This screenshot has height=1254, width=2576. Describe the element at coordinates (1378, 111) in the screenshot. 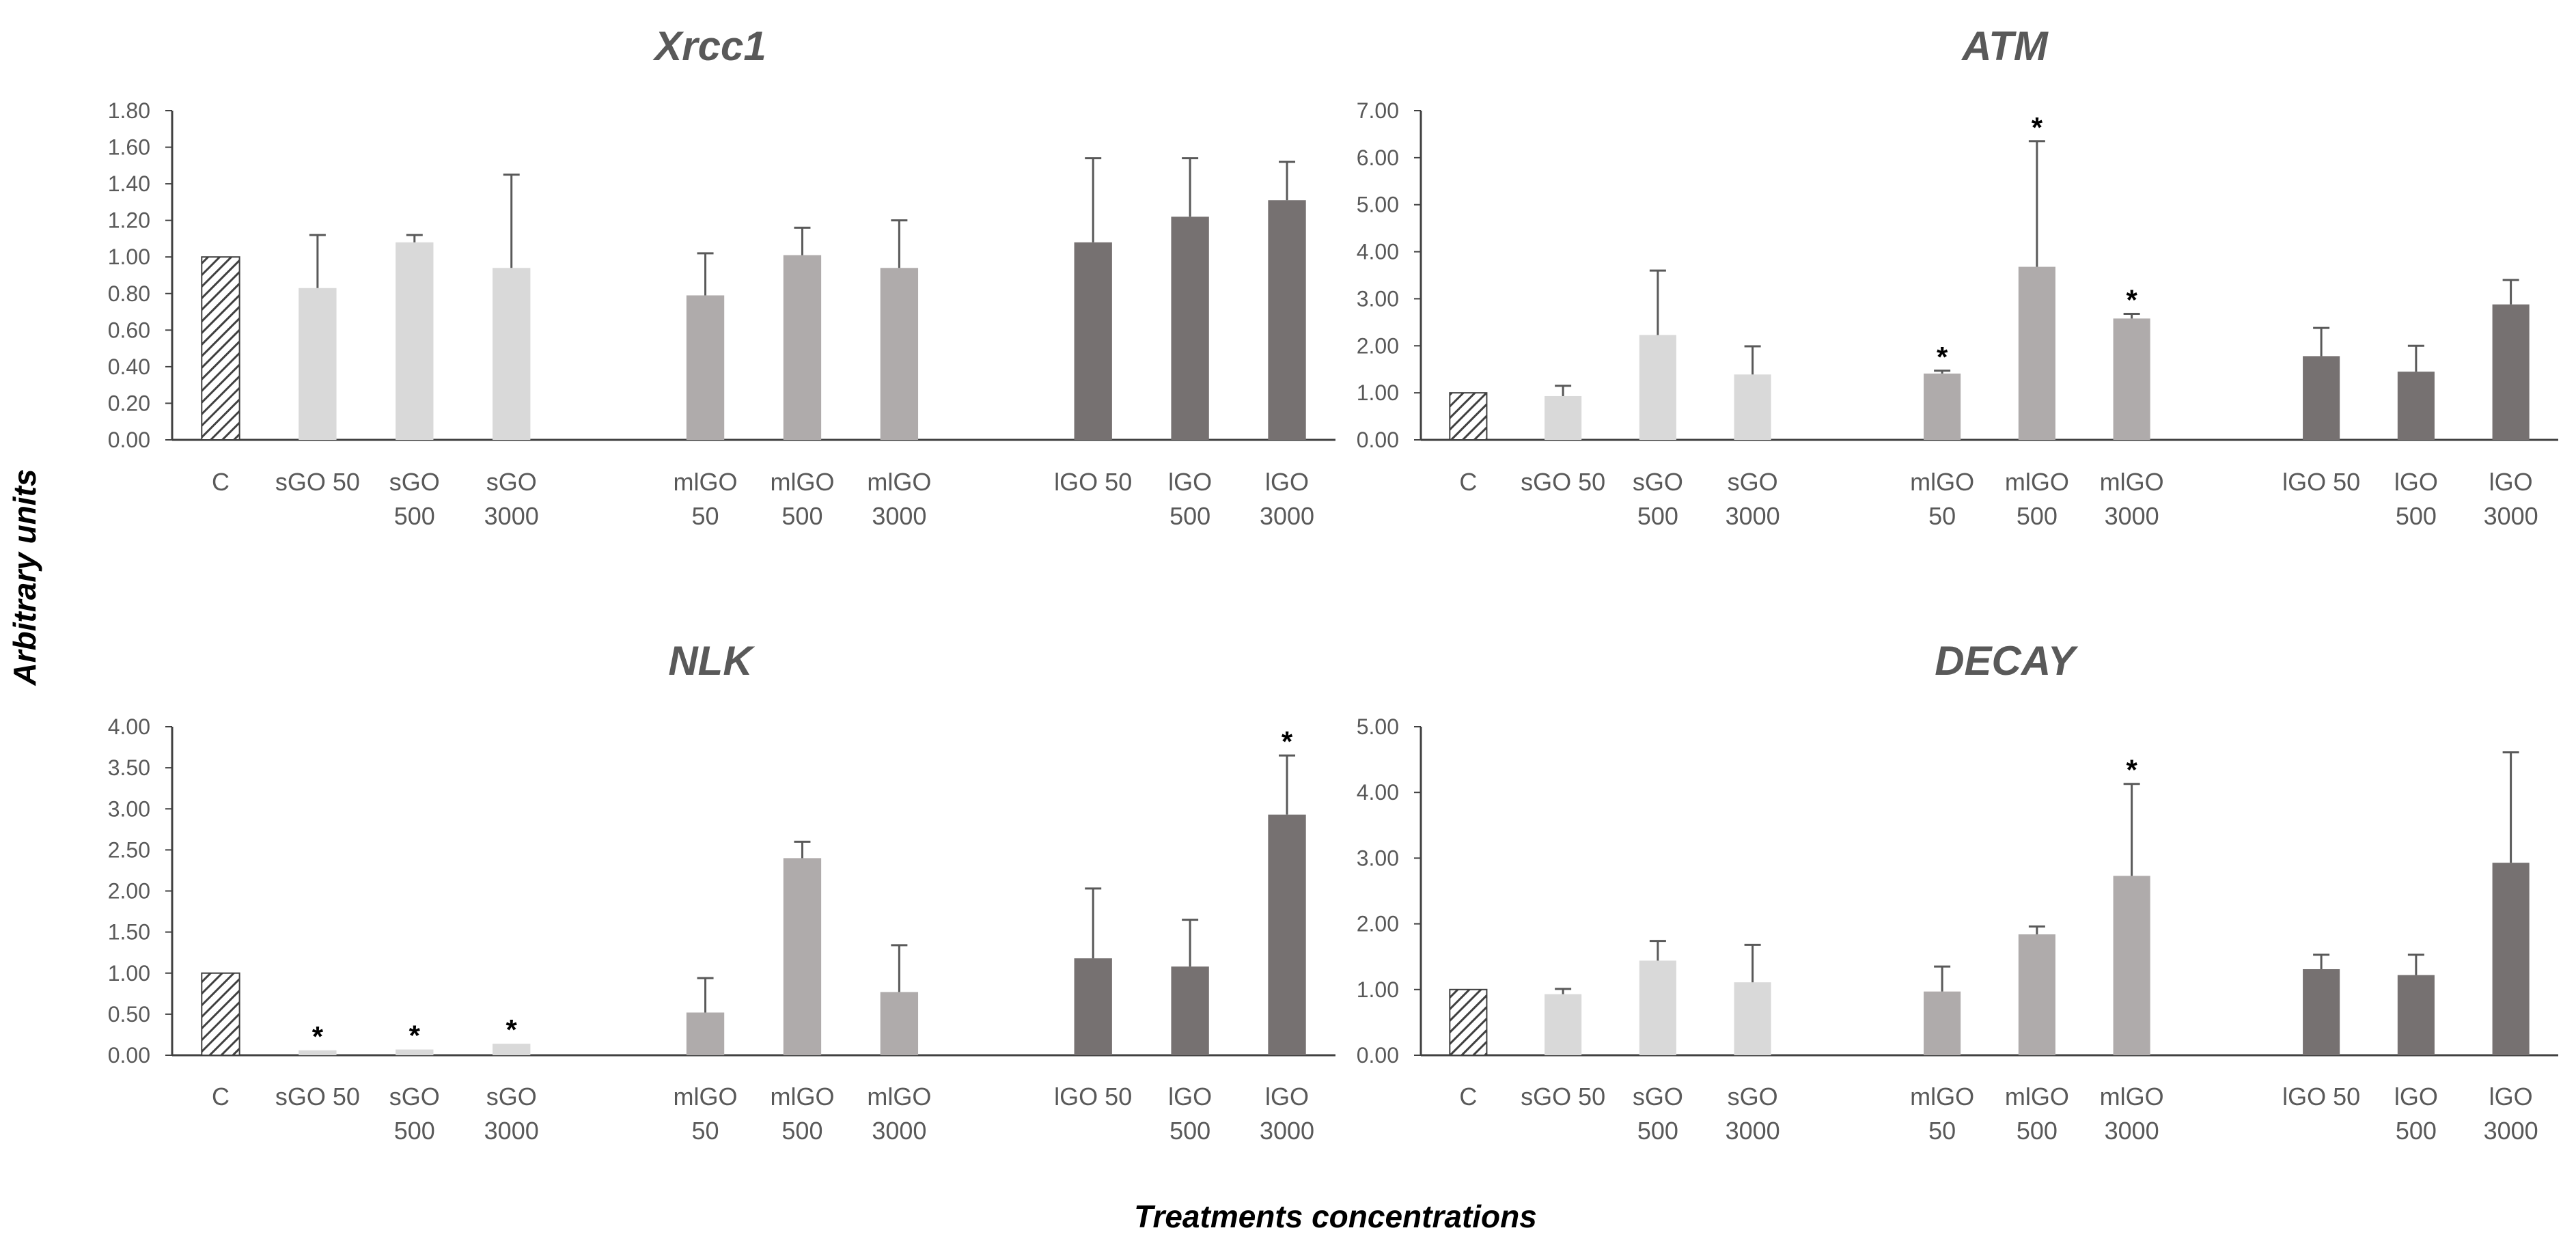

I see `y-tick-label: 7.00` at that location.